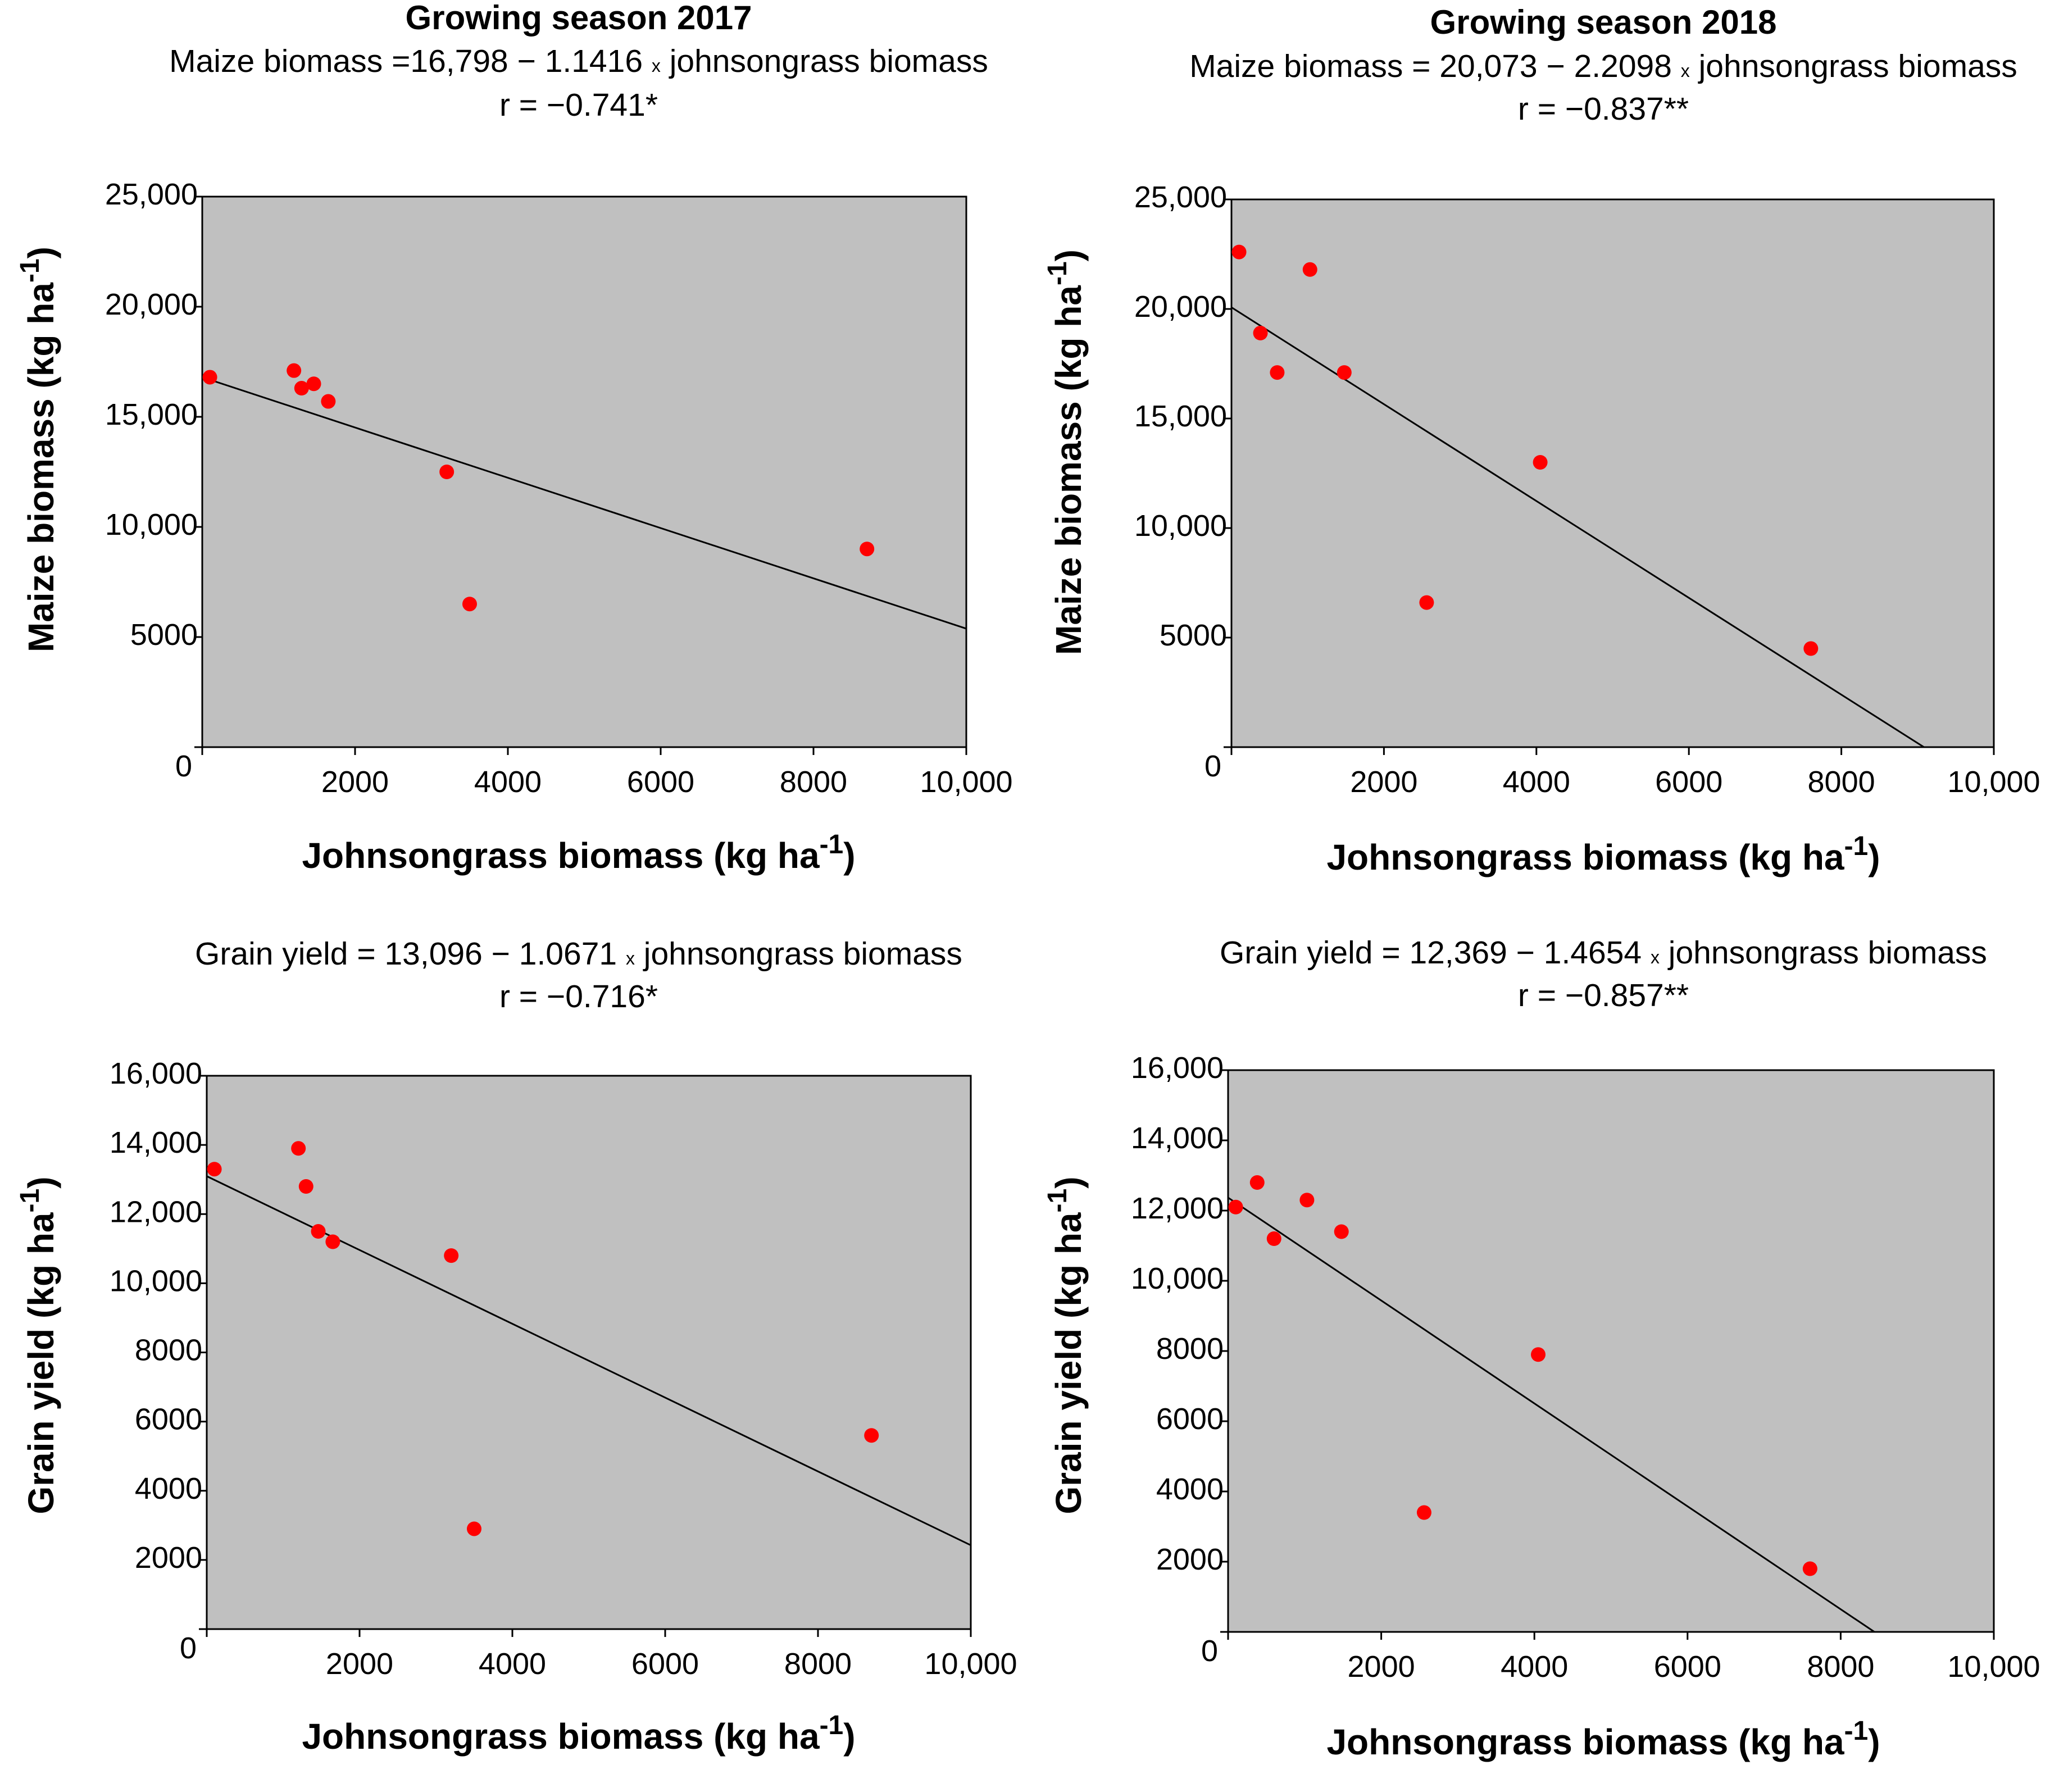  Describe the element at coordinates (1598, 953) in the screenshot. I see `equation-slope: 1.4654` at that location.